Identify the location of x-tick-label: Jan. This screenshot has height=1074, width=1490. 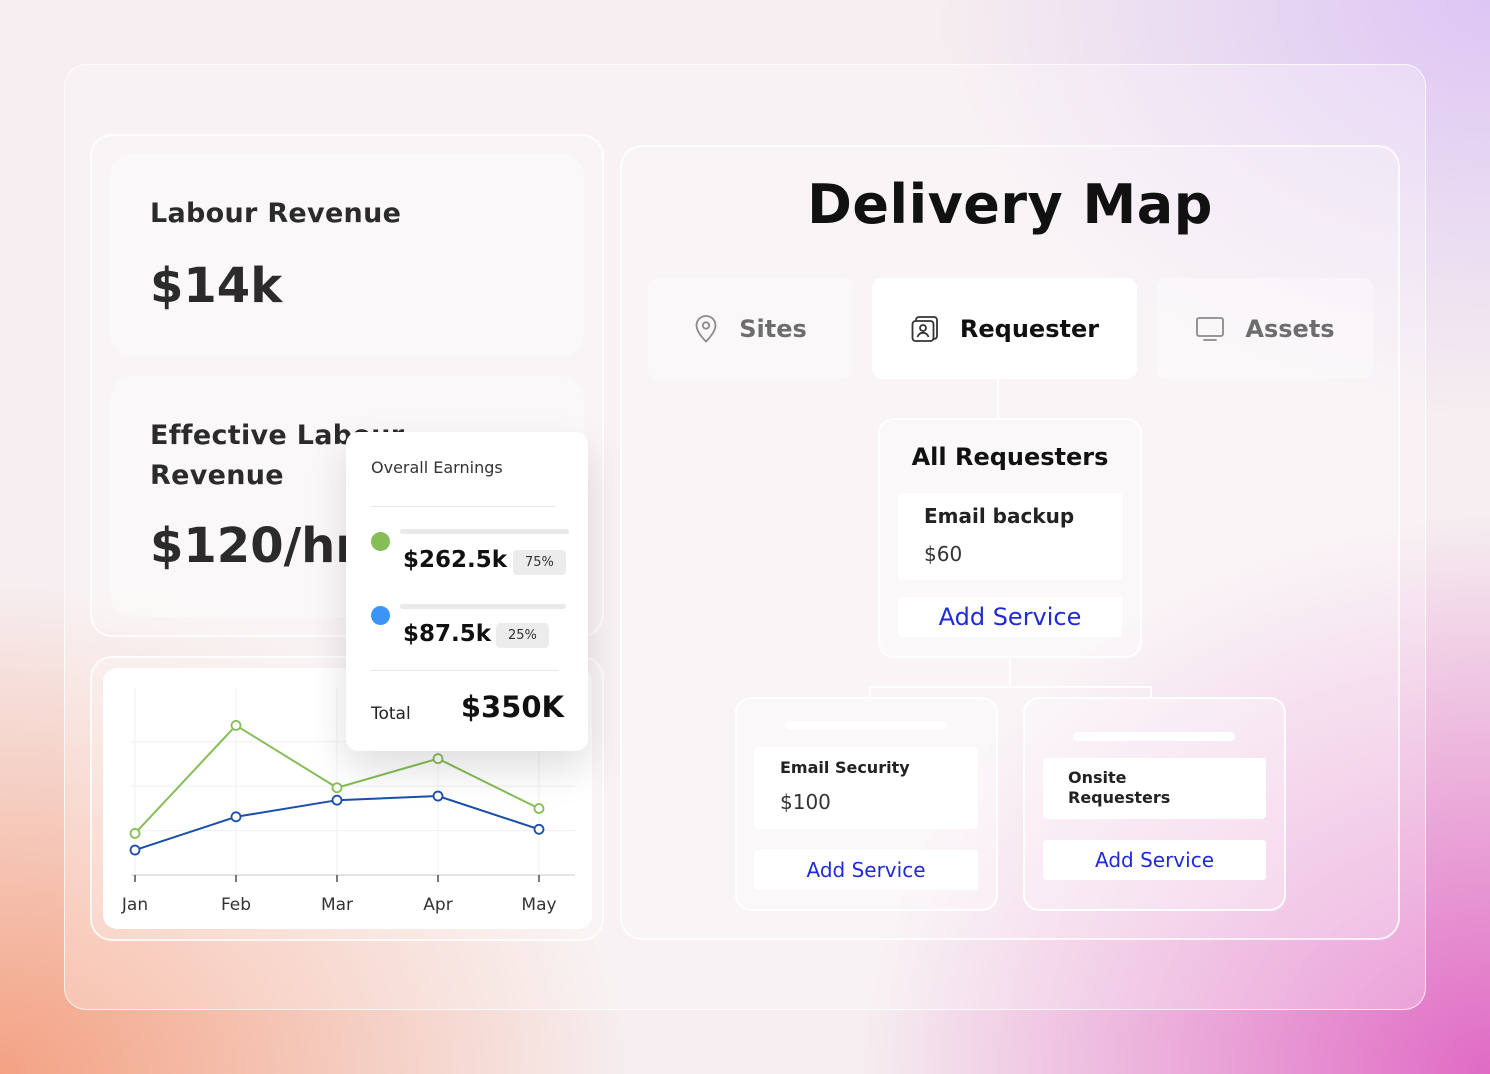
(134, 905).